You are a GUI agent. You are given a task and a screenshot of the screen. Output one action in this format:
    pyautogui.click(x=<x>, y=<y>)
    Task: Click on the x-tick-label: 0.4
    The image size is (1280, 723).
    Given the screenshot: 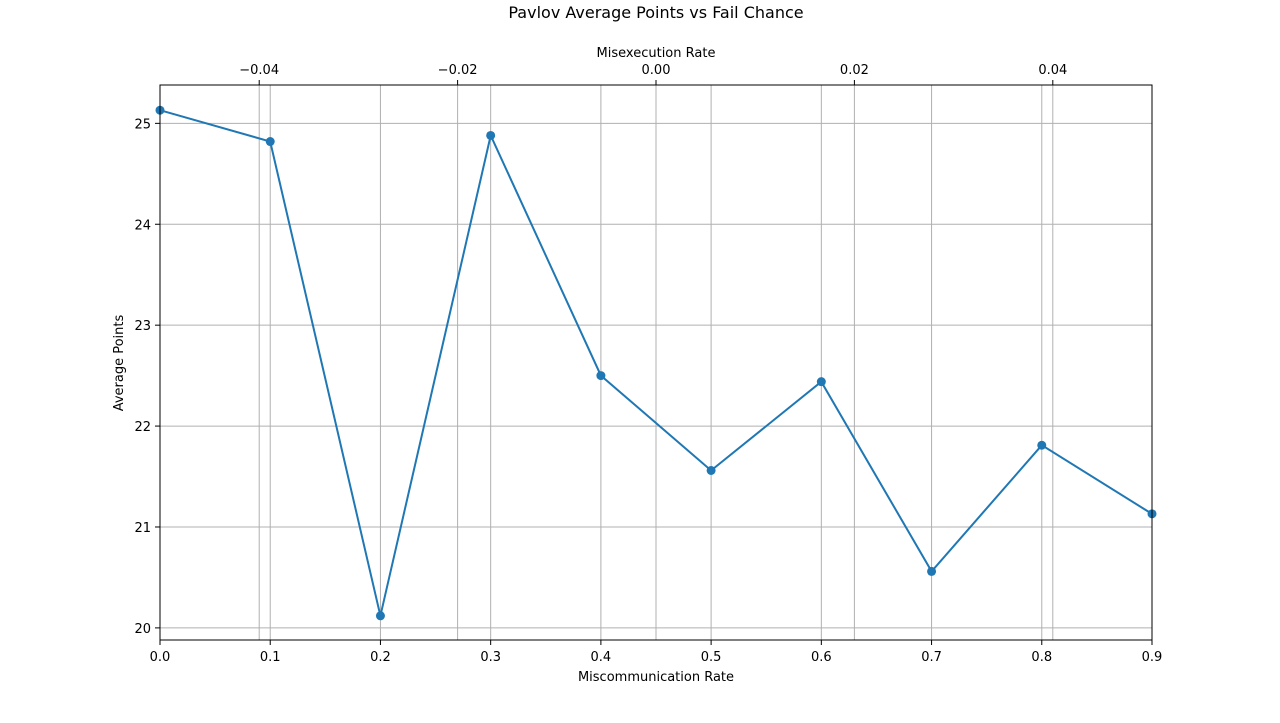 What is the action you would take?
    pyautogui.click(x=601, y=657)
    